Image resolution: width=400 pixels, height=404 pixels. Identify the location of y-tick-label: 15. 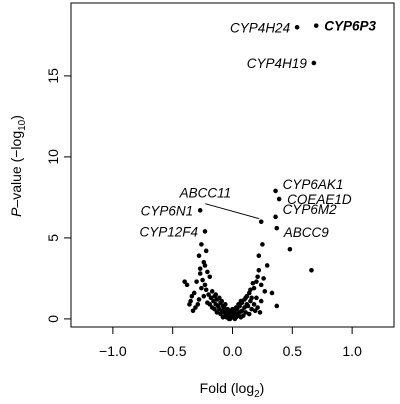
(53, 76).